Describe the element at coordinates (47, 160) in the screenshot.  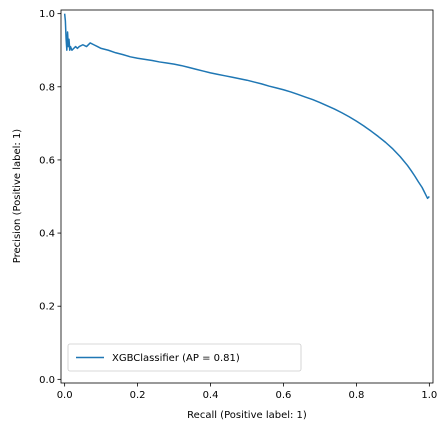
I see `y-tick-label: 0.6` at that location.